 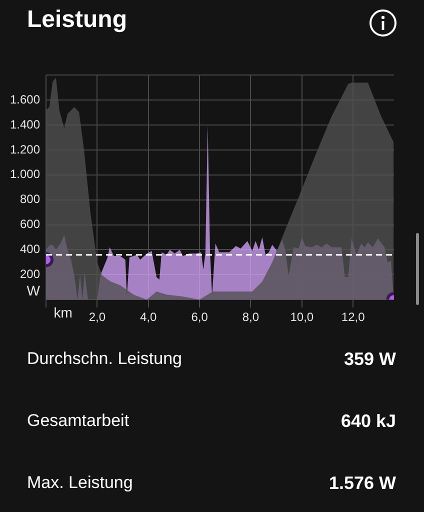 I want to click on y-tick-label: 1.600, so click(x=25, y=99).